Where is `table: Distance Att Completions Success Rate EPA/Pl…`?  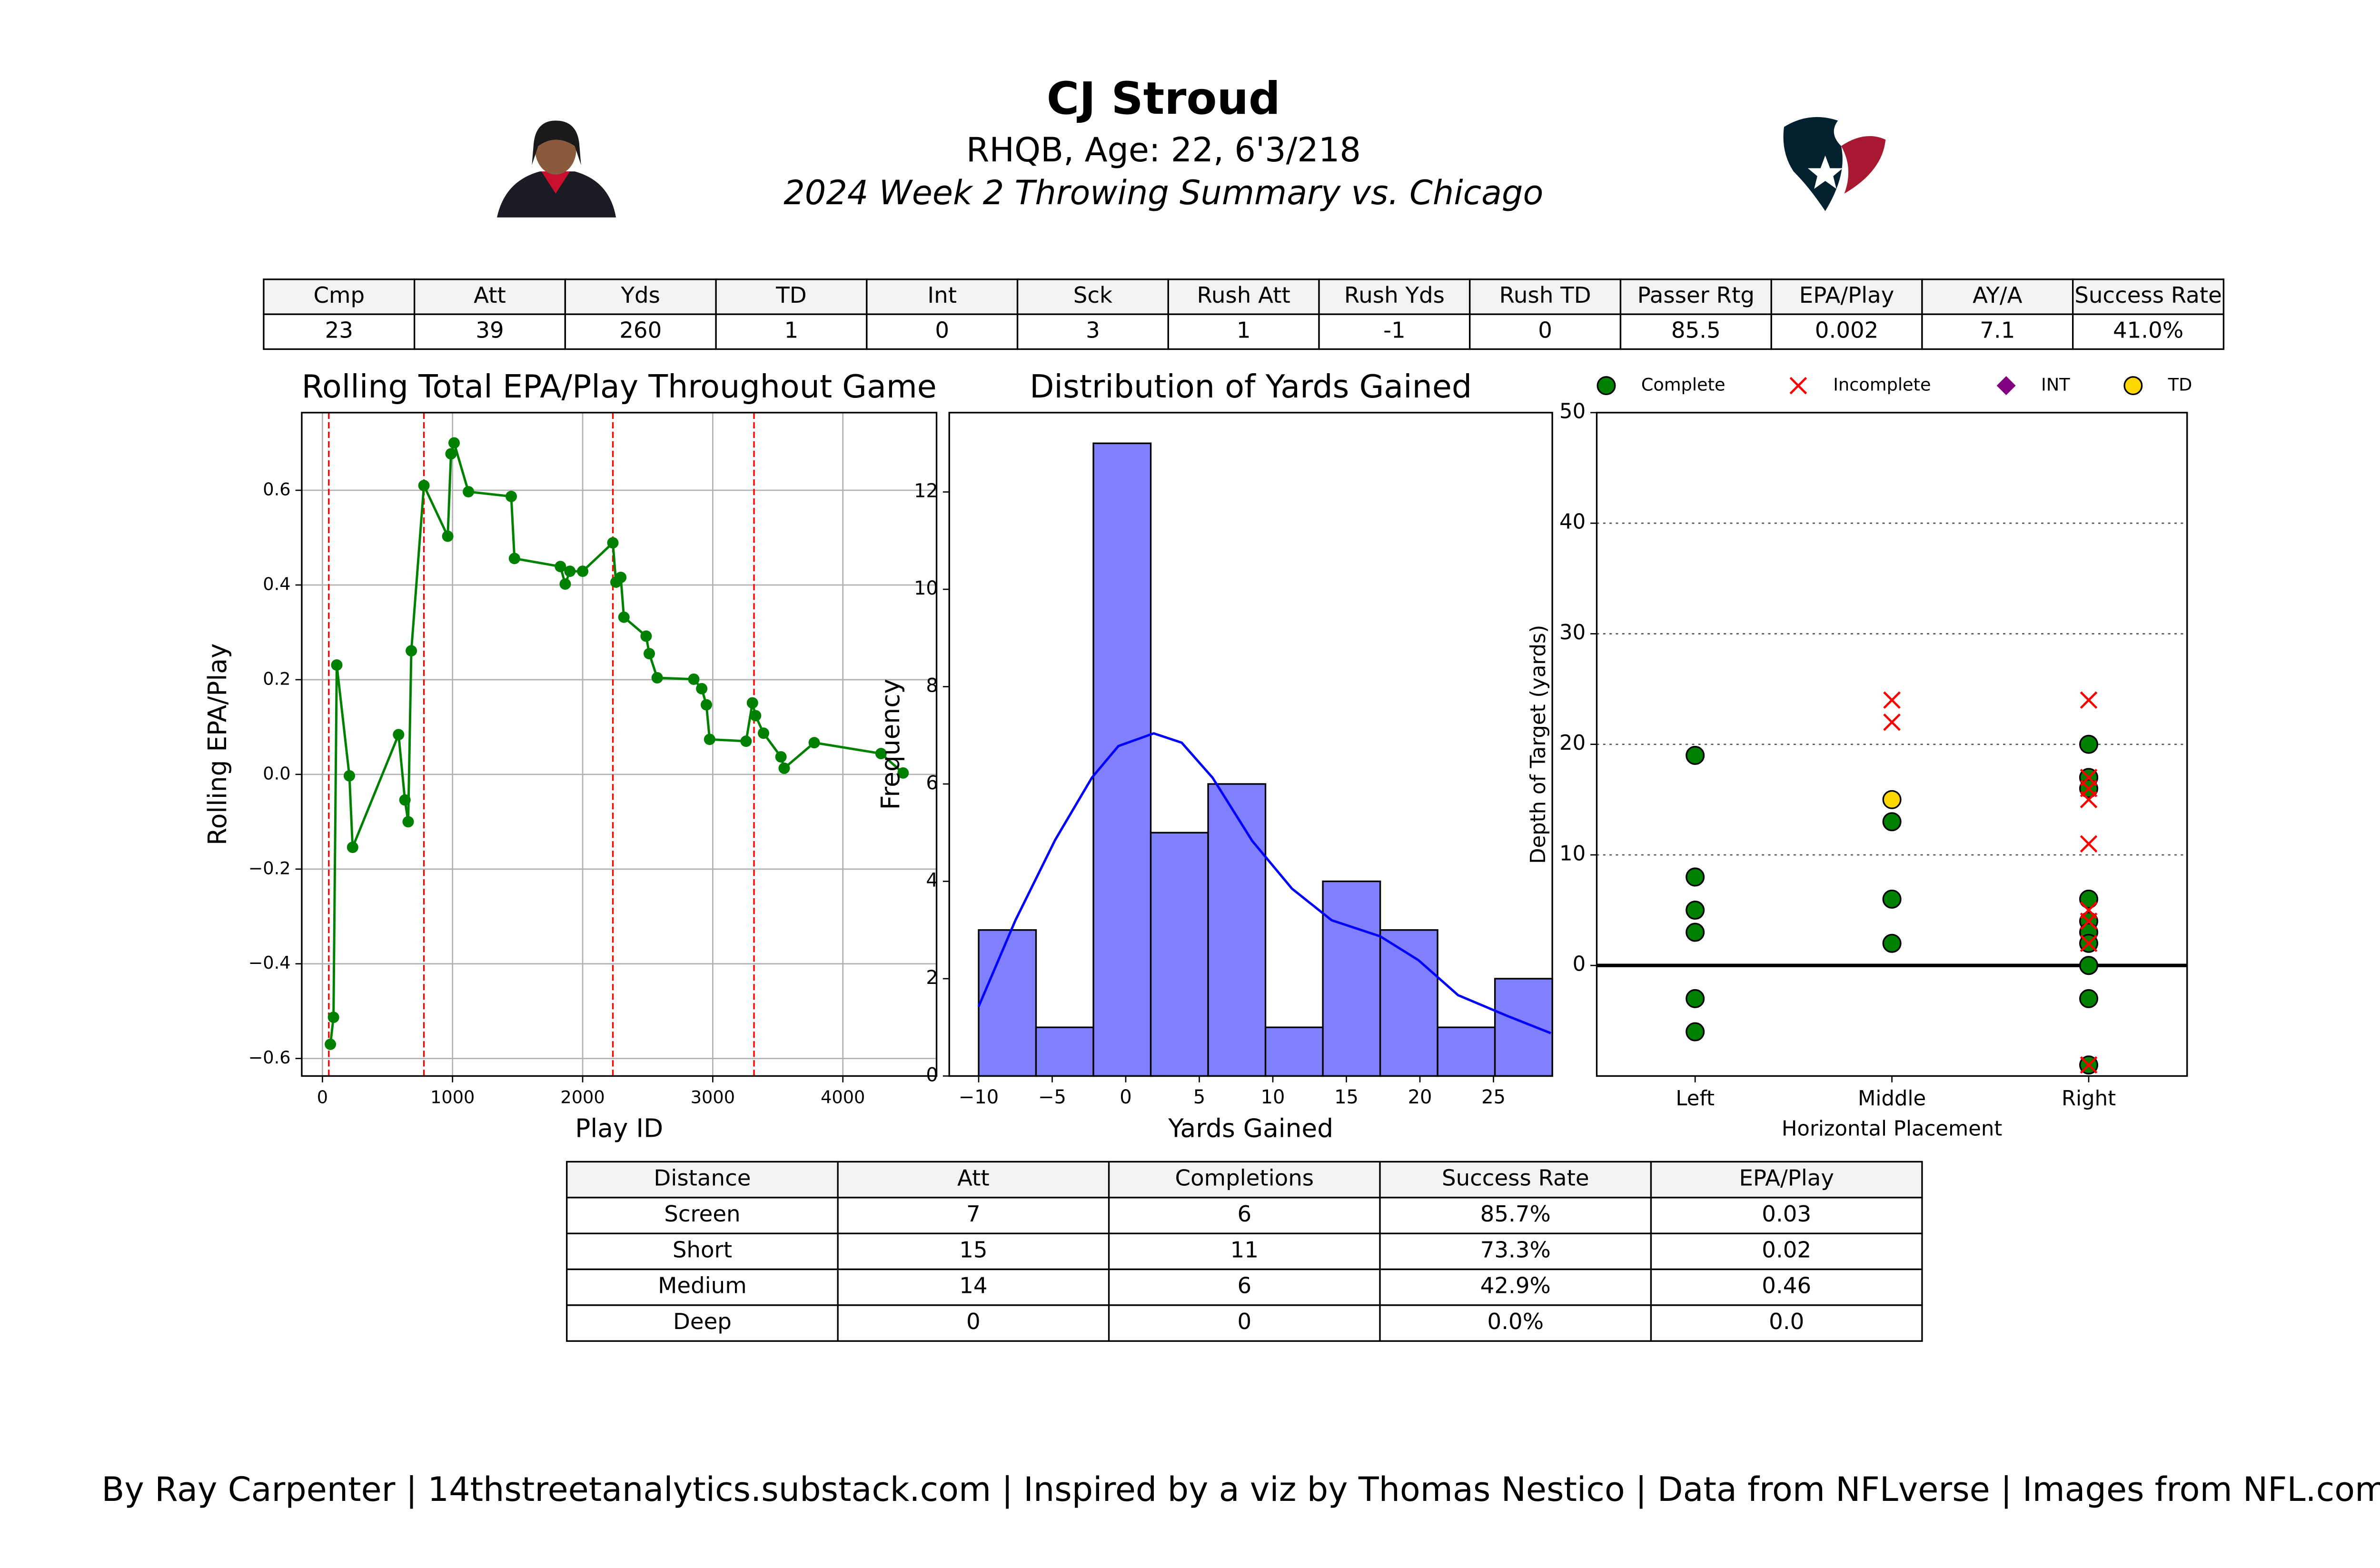
table: Distance Att Completions Success Rate EPA/Pl… is located at coordinates (1244, 1252).